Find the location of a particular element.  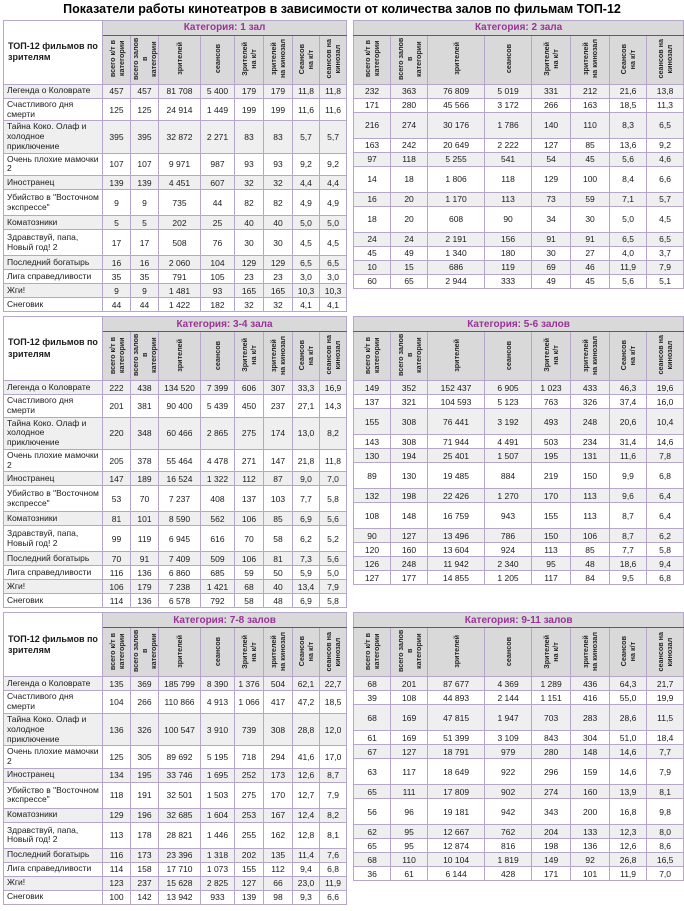

value-cell: 11,9 is located at coordinates (628, 267).